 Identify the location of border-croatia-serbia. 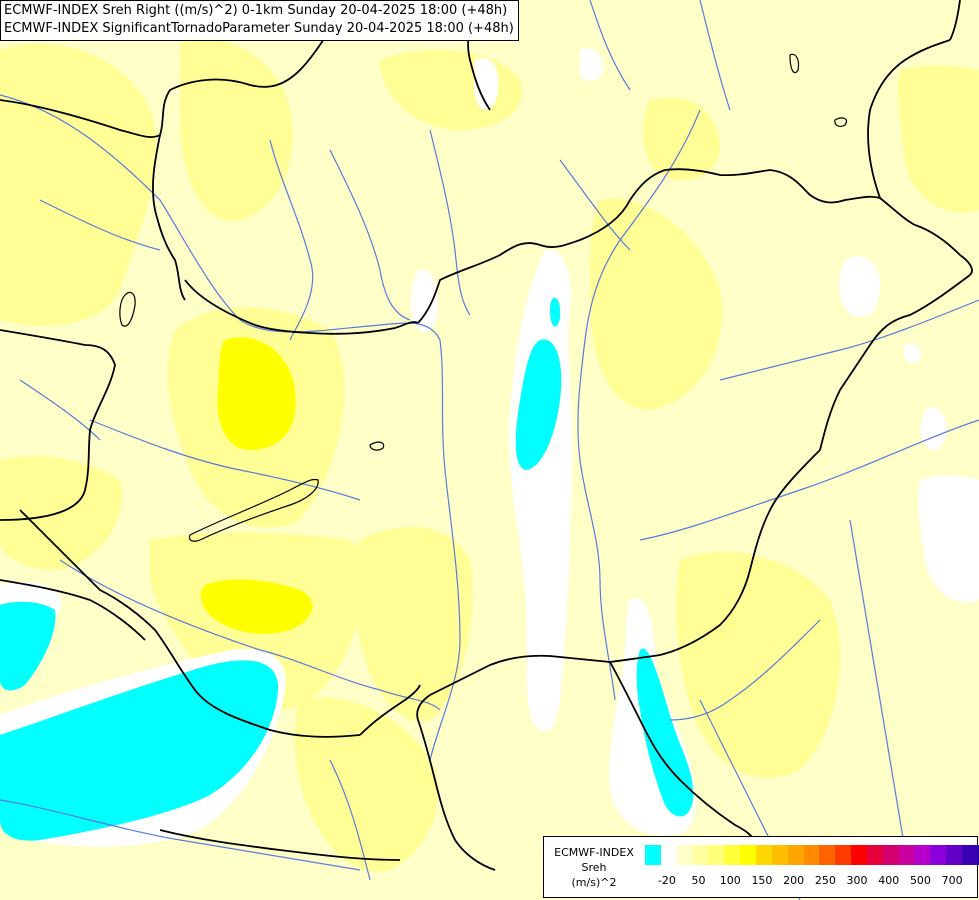
(456, 795).